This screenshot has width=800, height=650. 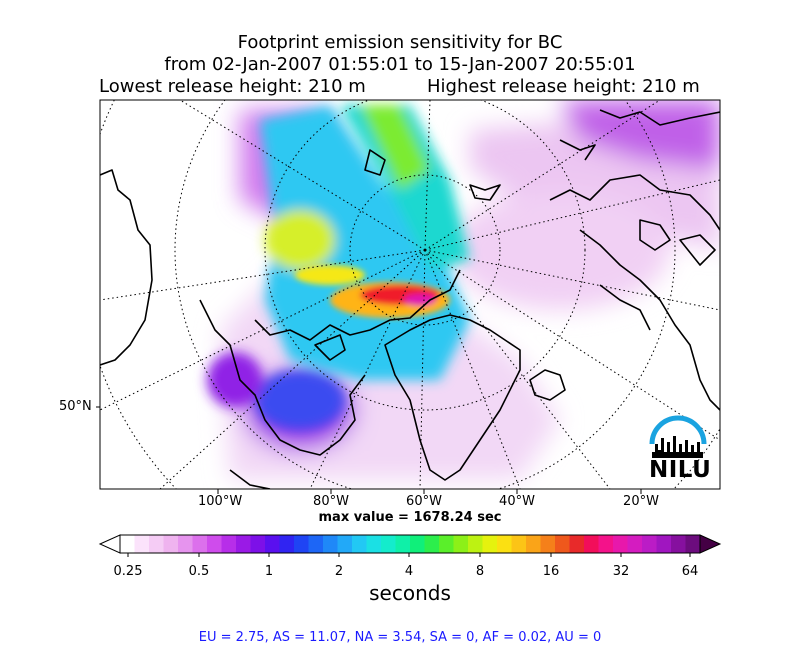 What do you see at coordinates (429, 491) in the screenshot?
I see `x-tick-marks` at bounding box center [429, 491].